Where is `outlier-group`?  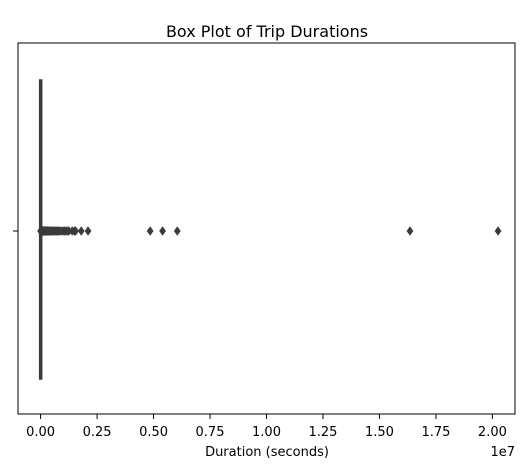
outlier-group is located at coordinates (269, 231).